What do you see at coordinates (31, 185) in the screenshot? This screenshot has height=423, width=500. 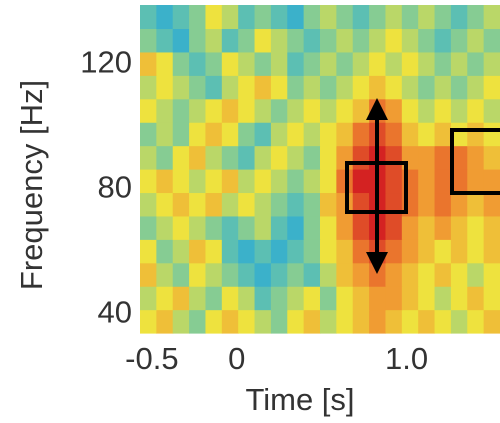 I see `y-axis-label: Frequency [Hz]` at bounding box center [31, 185].